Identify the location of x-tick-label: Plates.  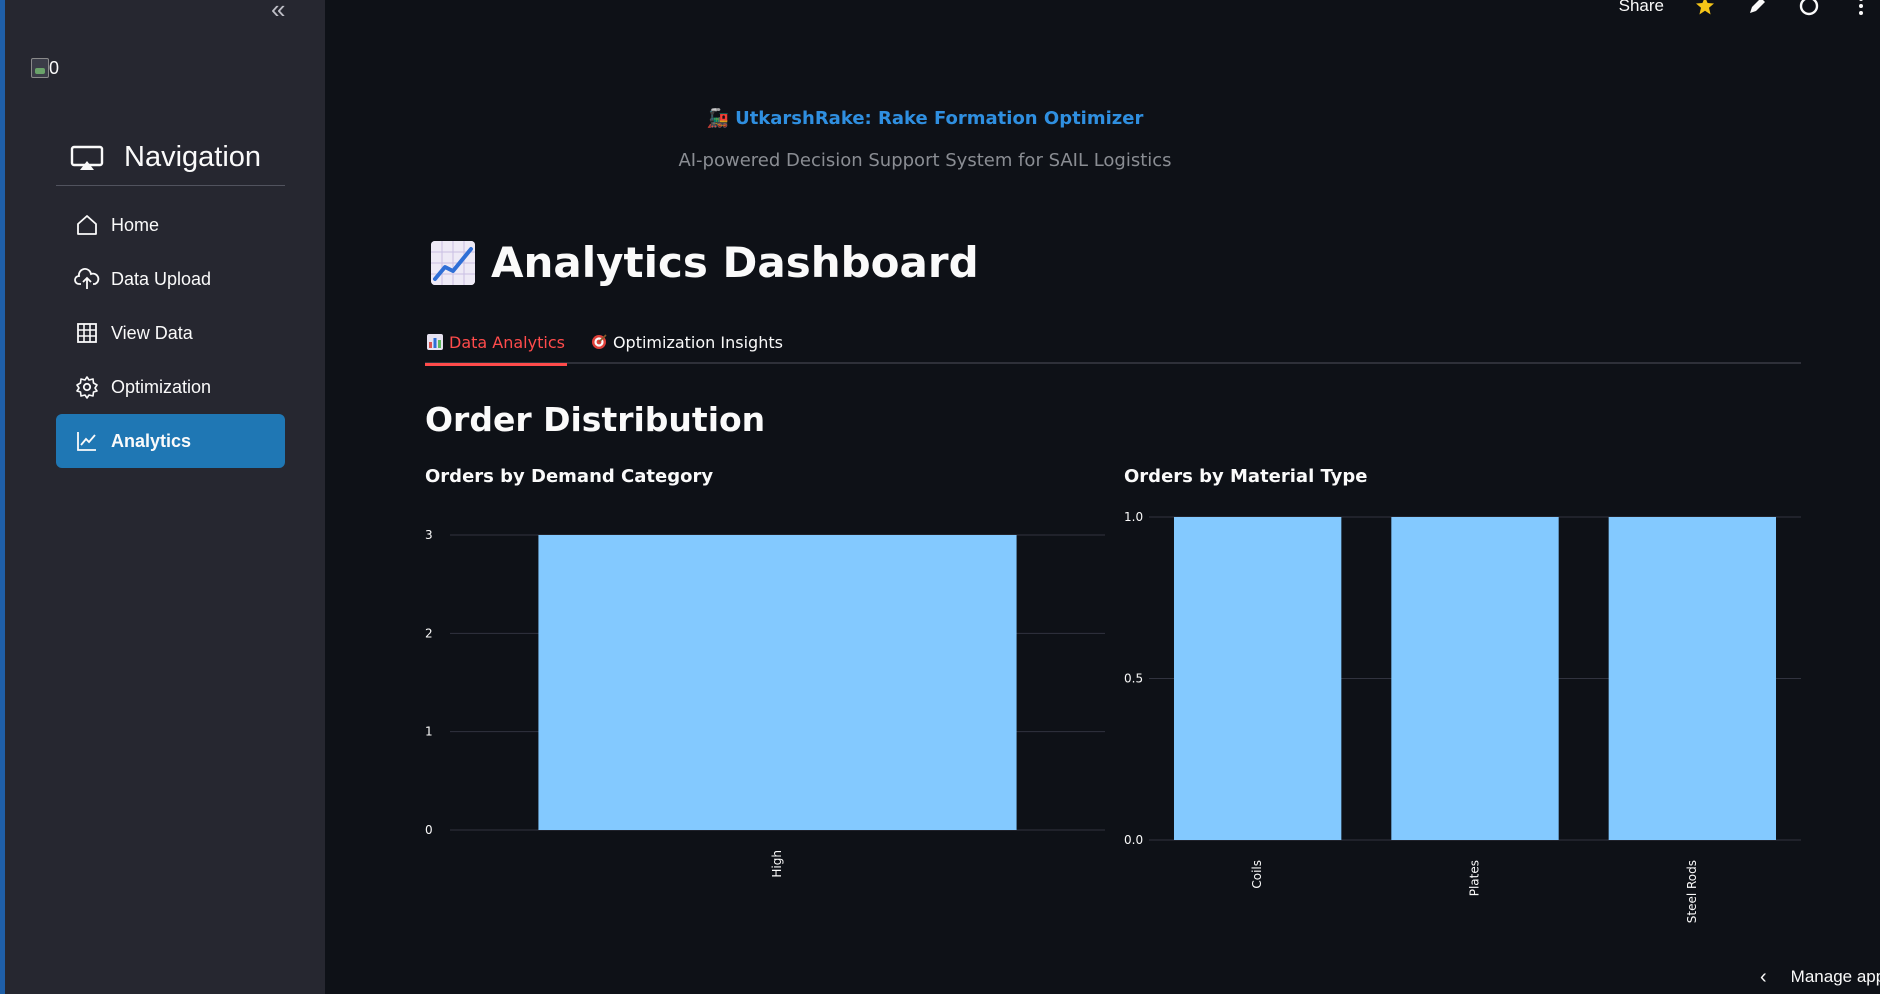
(1475, 878).